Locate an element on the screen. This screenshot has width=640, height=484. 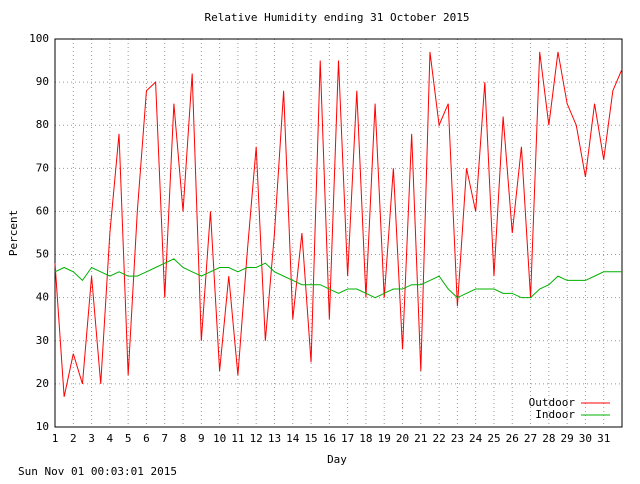
y-tick-label: 20 is located at coordinates (42, 383).